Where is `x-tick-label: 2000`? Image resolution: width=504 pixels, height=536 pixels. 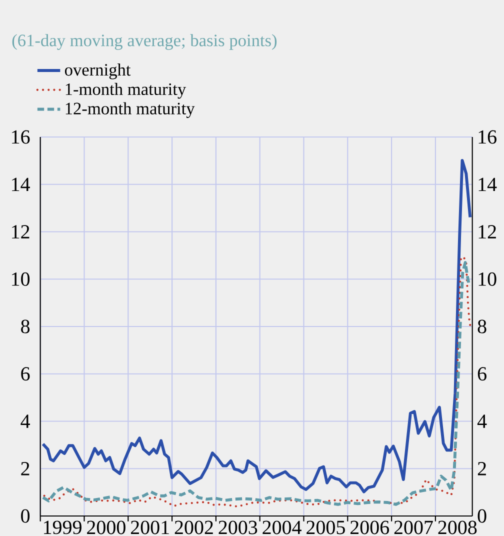 x-tick-label: 2000 is located at coordinates (106, 527).